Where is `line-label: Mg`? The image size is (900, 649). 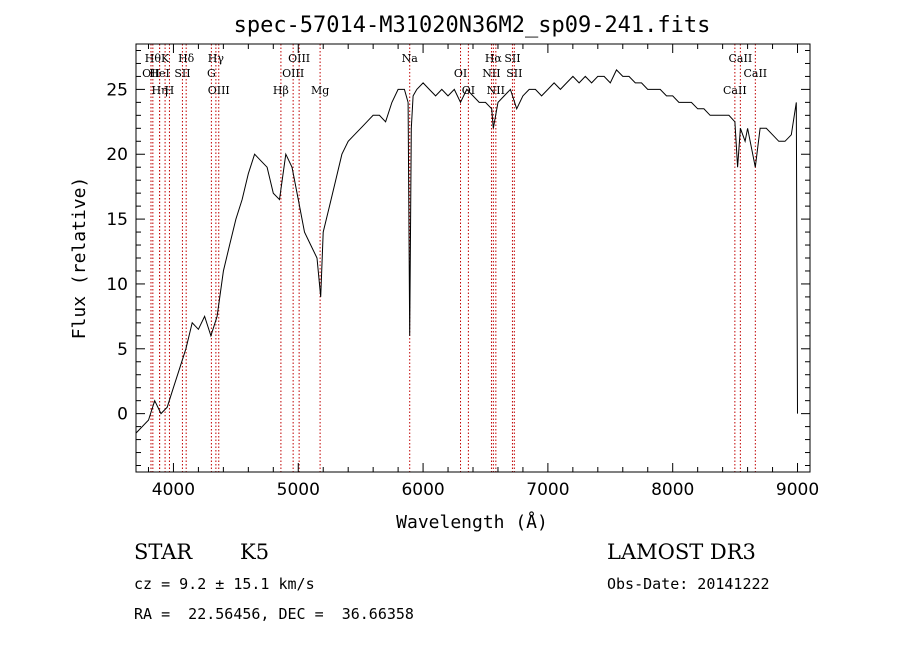 line-label: Mg is located at coordinates (320, 90).